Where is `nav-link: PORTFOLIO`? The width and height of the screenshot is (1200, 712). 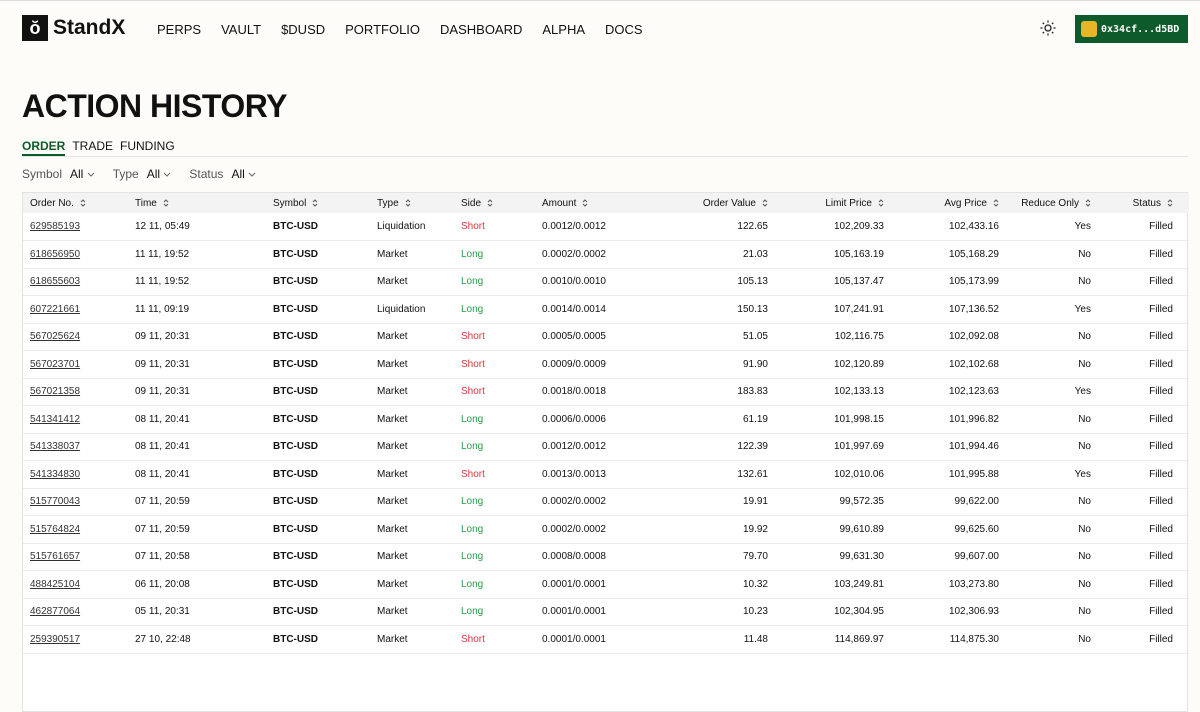
nav-link: PORTFOLIO is located at coordinates (383, 29).